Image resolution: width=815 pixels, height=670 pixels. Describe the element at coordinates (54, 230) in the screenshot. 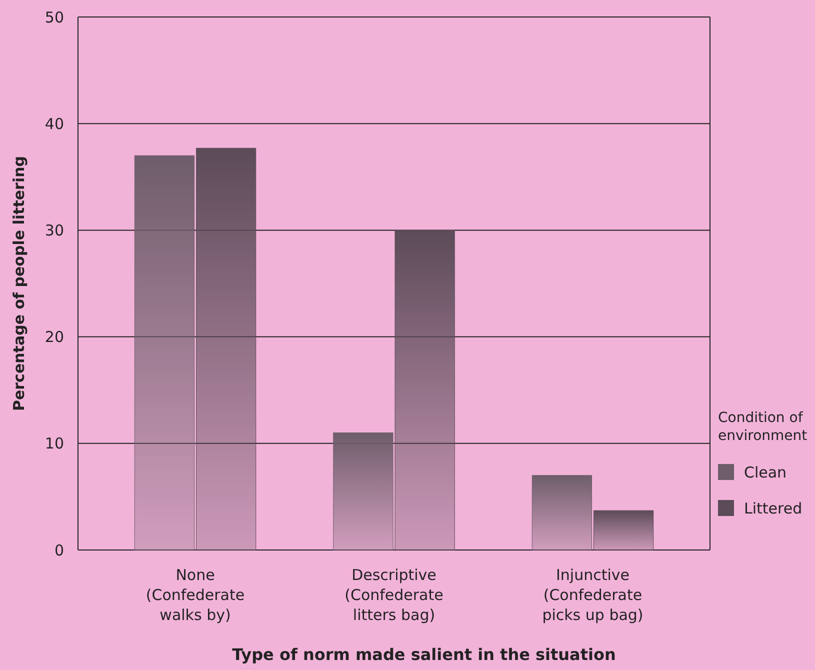

I see `y-tick-label: 30` at that location.